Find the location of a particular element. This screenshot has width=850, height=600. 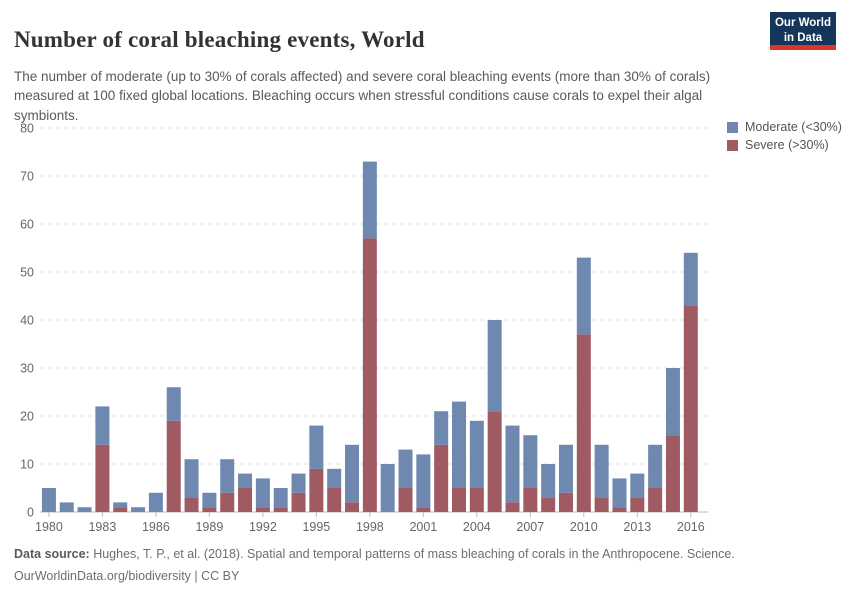

x-axis-label-2001: 2001 is located at coordinates (423, 527).